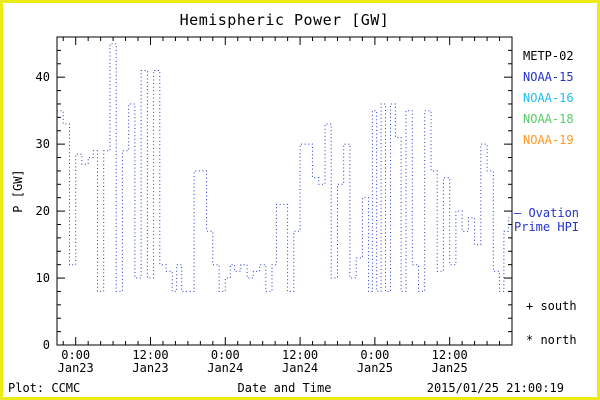  I want to click on ovation-prime-label: — Ovation Prime HPI, so click(546, 220).